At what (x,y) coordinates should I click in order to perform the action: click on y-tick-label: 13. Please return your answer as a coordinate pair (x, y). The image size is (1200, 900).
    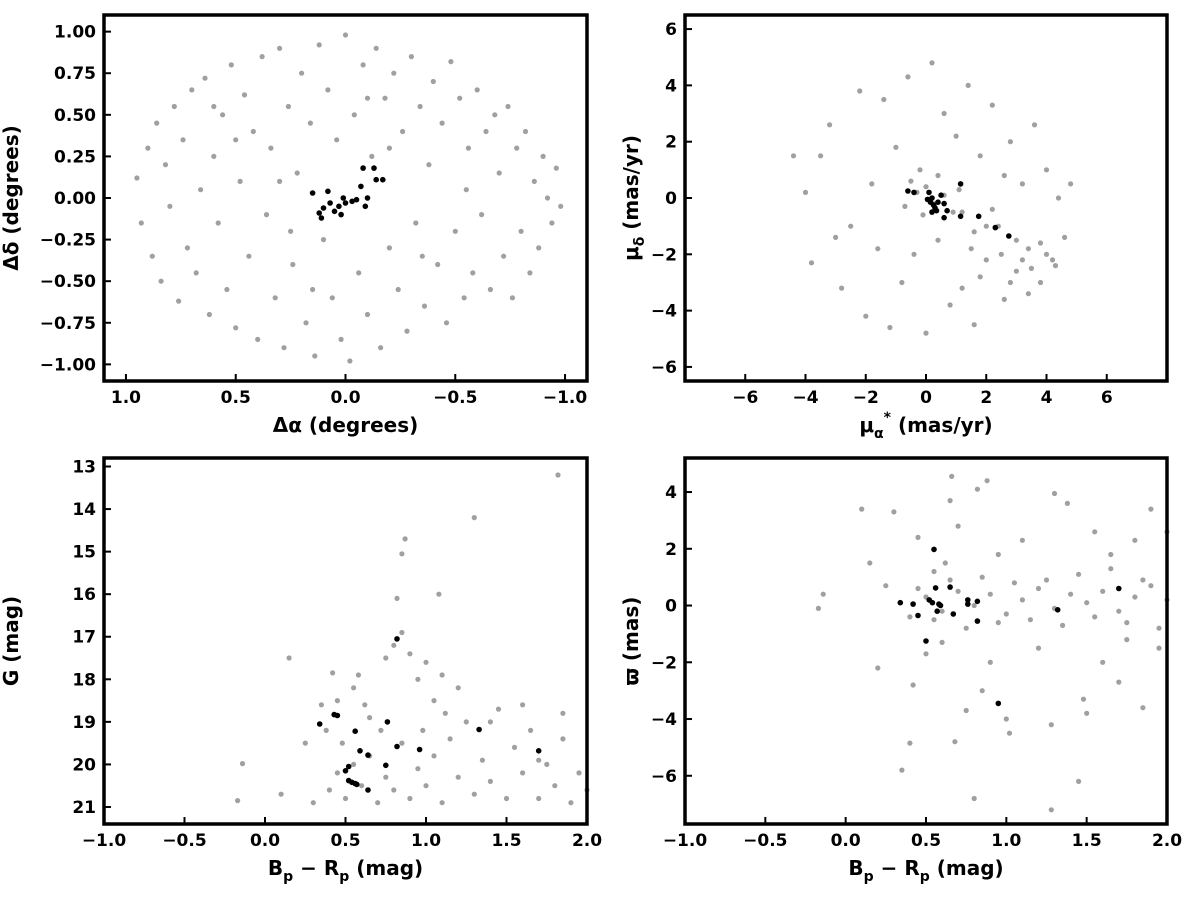
    Looking at the image, I should click on (84, 468).